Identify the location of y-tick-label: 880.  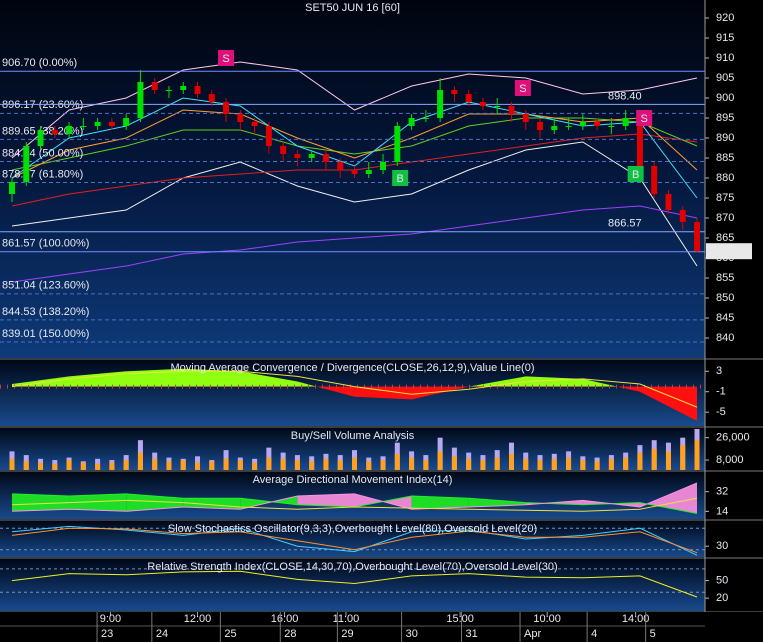
(725, 178).